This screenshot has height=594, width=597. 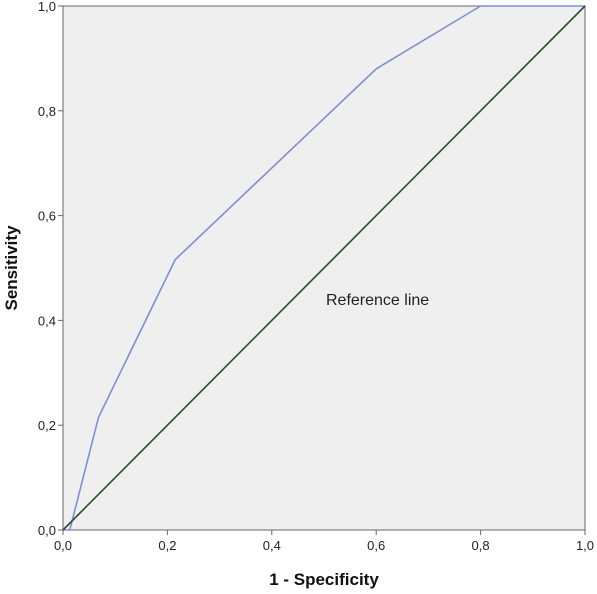 I want to click on x-axis-title: 1 - Specificity, so click(x=324, y=579).